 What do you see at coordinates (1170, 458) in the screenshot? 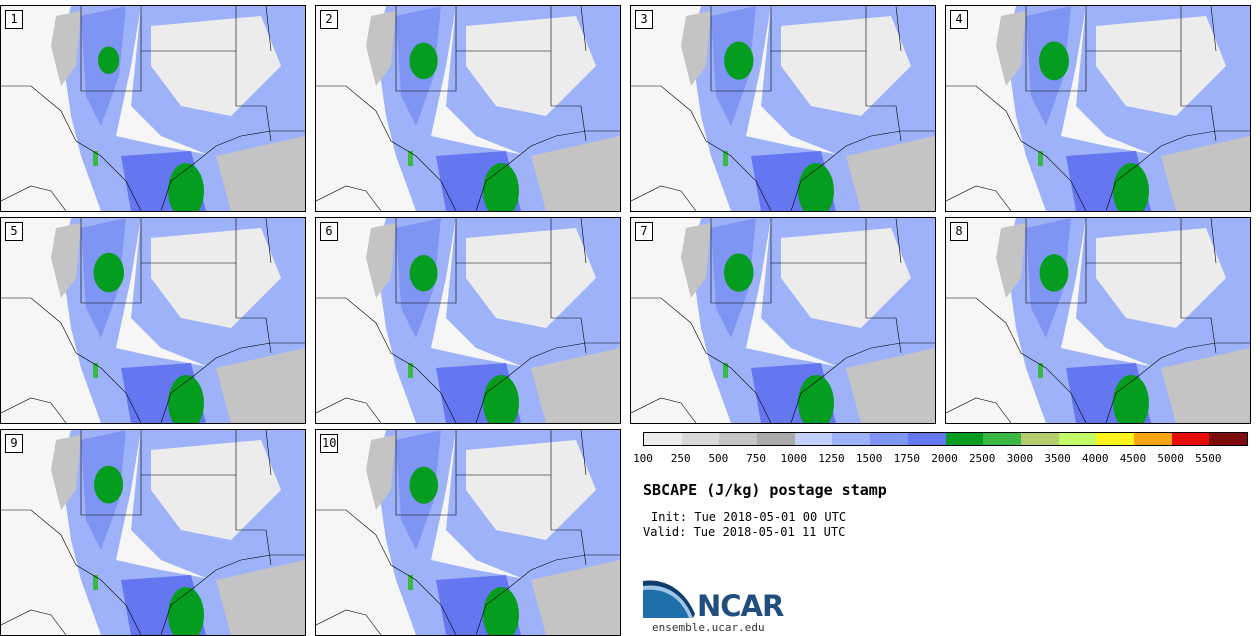
I see `colorbar-tick-label: 5000` at bounding box center [1170, 458].